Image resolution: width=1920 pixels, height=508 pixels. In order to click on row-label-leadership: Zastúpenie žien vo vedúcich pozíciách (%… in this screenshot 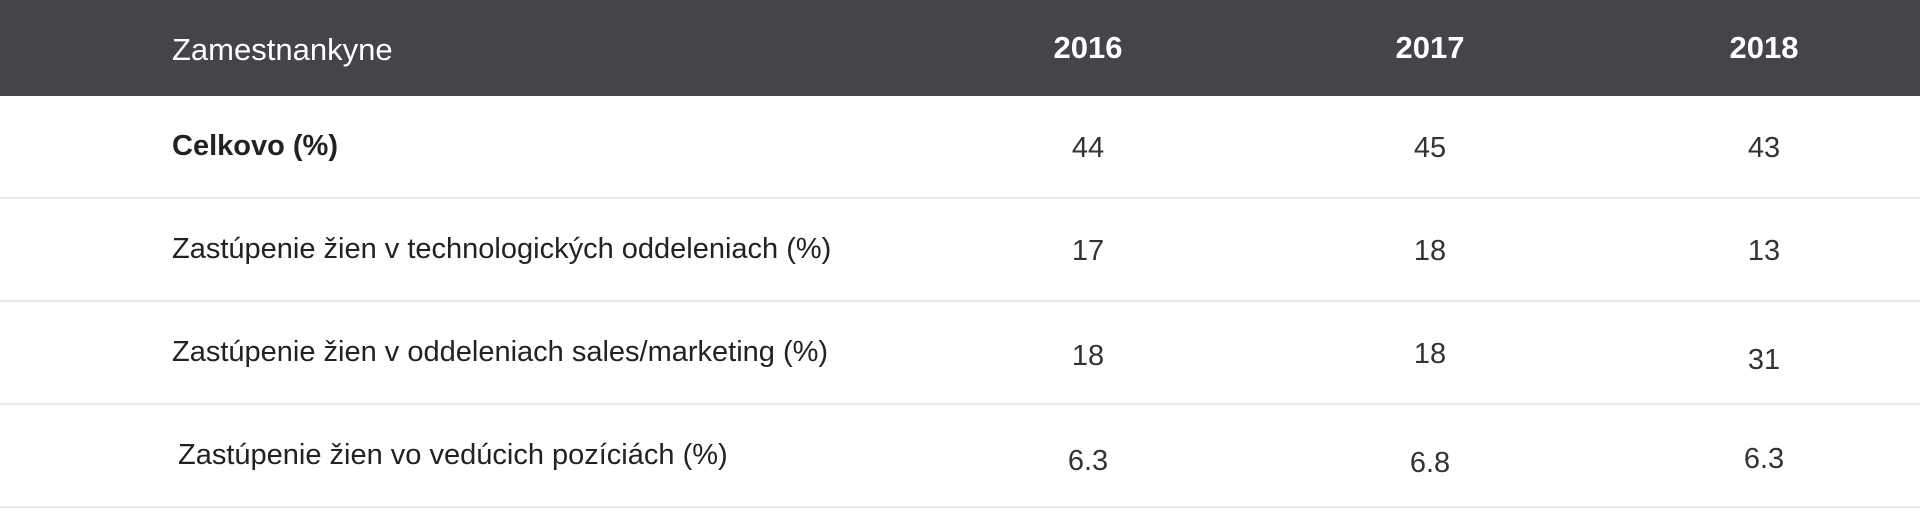, I will do `click(453, 455)`.